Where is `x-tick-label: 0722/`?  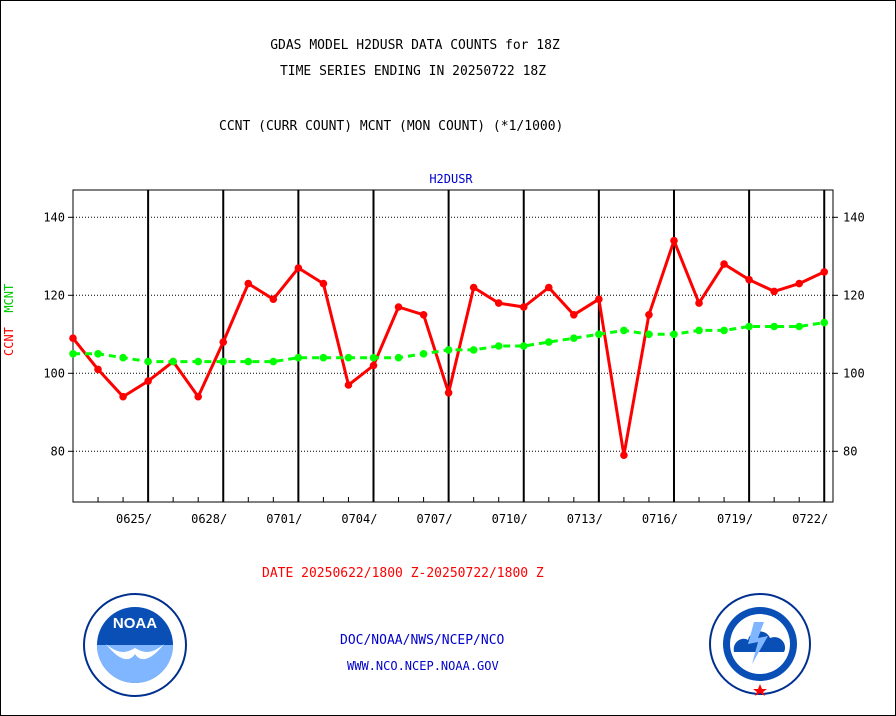
x-tick-label: 0722/ is located at coordinates (810, 519).